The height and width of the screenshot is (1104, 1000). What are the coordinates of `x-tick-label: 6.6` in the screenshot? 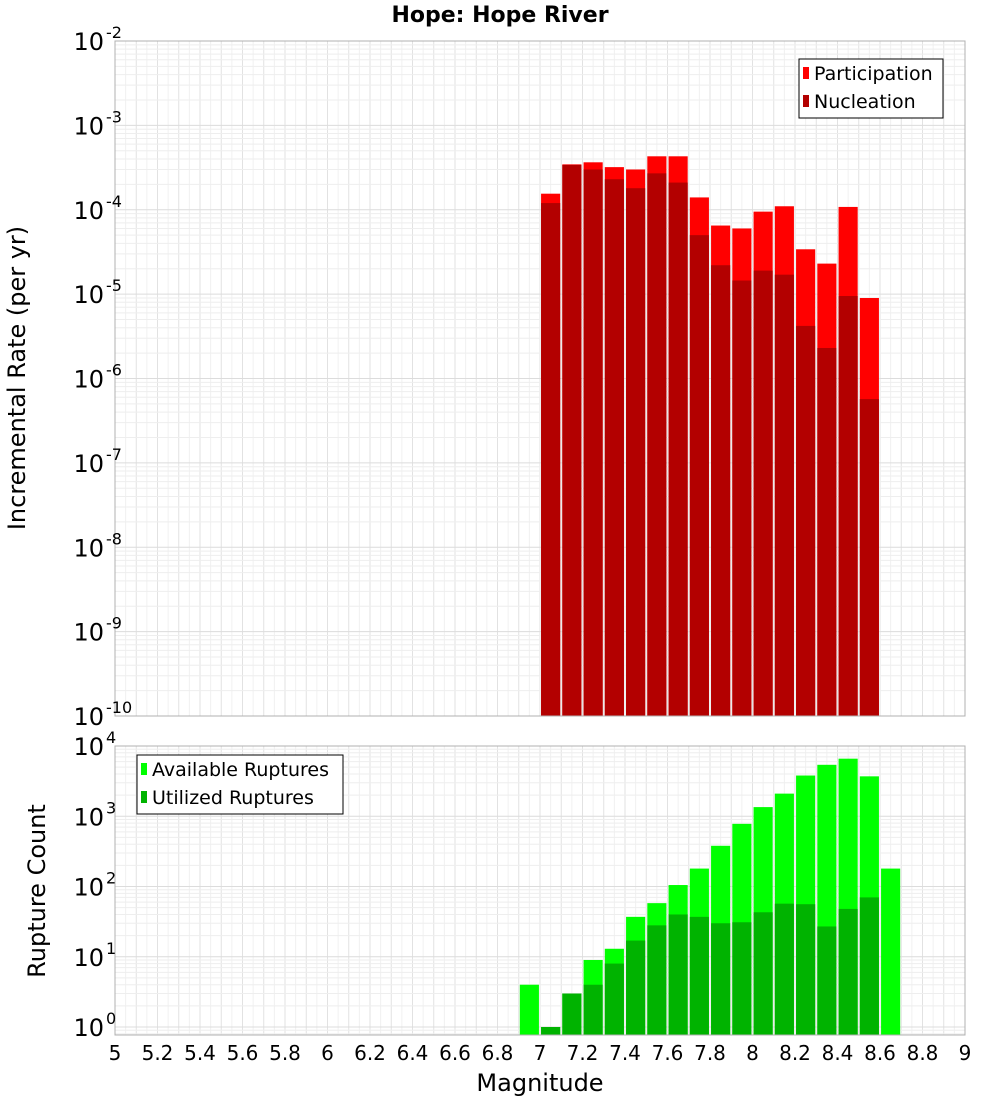 It's located at (455, 1053).